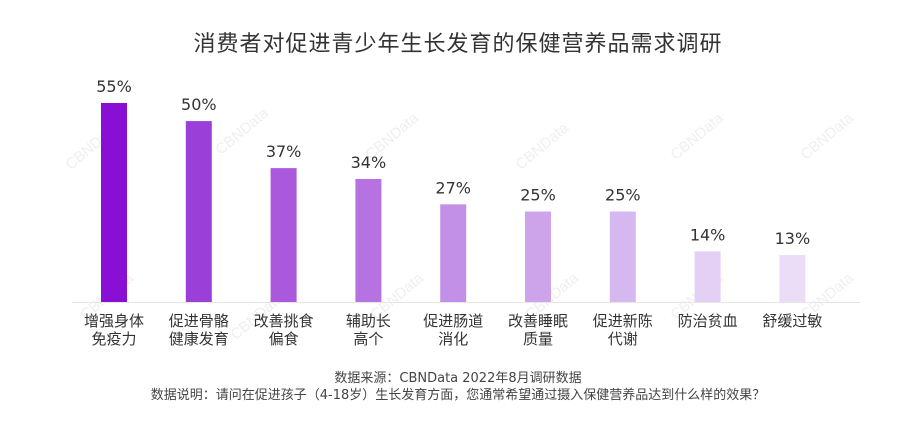 The image size is (916, 443). What do you see at coordinates (453, 321) in the screenshot?
I see `category-label: 促进肠道` at bounding box center [453, 321].